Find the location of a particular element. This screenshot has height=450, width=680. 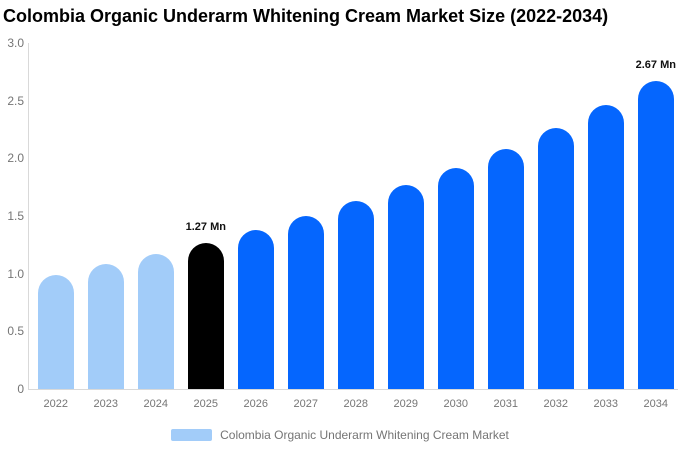

legend-swatch-icon is located at coordinates (192, 435).